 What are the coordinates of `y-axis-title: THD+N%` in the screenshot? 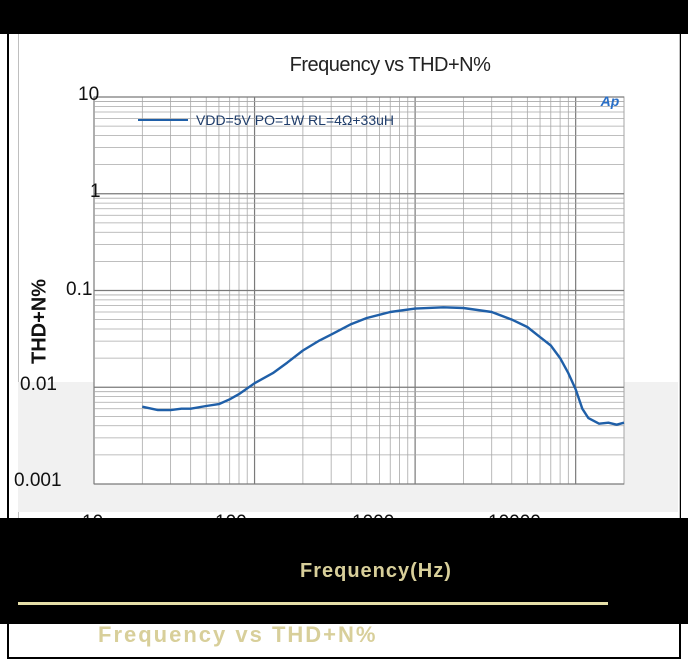 It's located at (39, 322).